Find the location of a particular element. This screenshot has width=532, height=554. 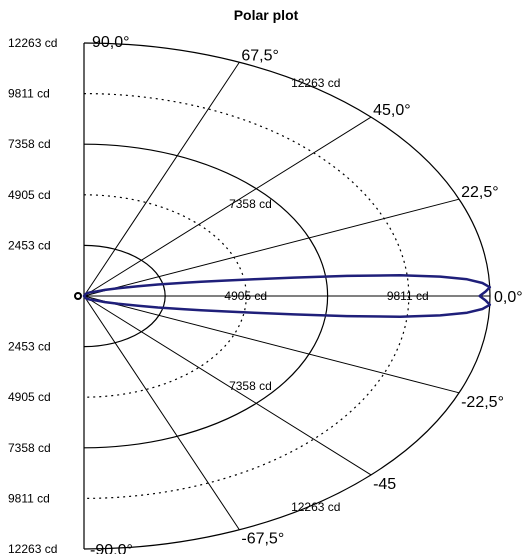

series-curve is located at coordinates (287, 296).